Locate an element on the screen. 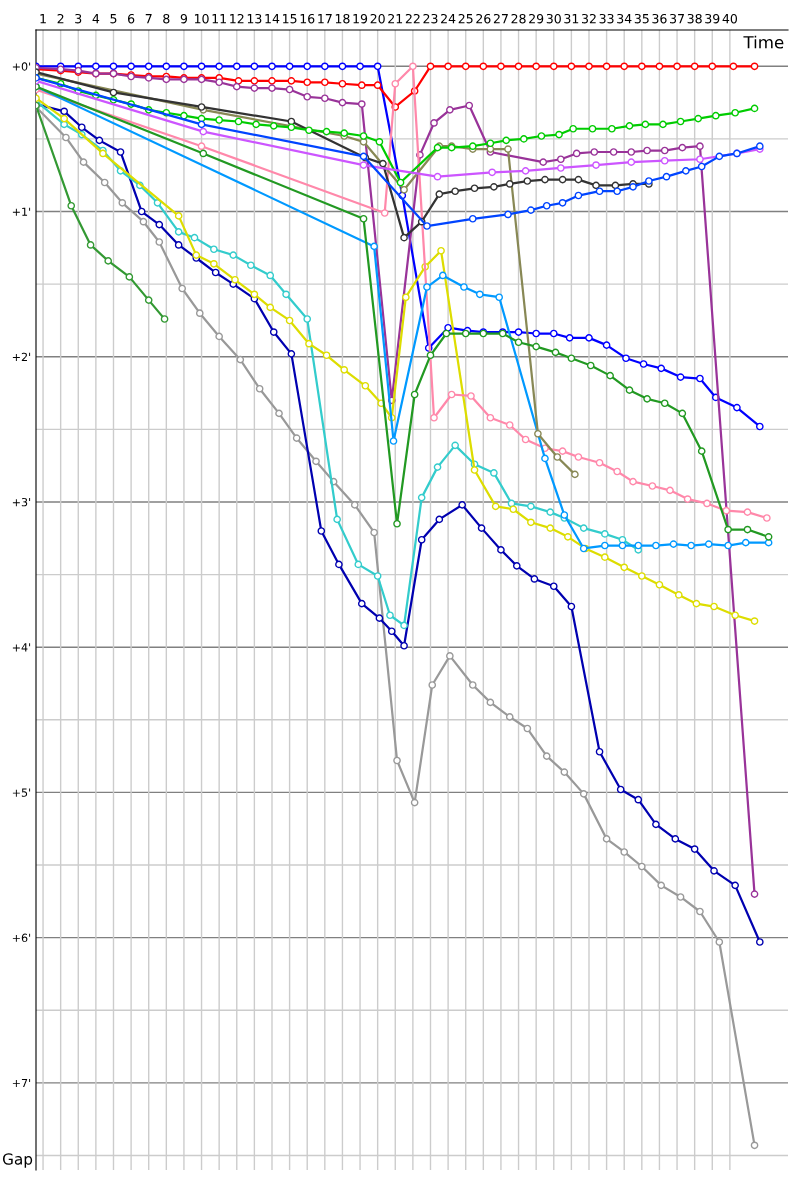  y-tick-label: +5' is located at coordinates (21, 792).